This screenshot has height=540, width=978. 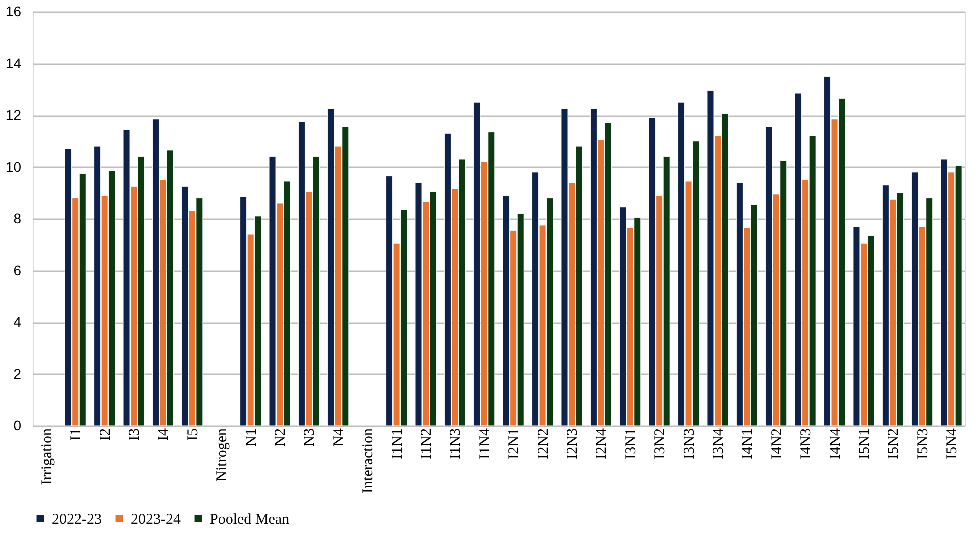 I want to click on x-tick-label: Interaction, so click(x=368, y=461).